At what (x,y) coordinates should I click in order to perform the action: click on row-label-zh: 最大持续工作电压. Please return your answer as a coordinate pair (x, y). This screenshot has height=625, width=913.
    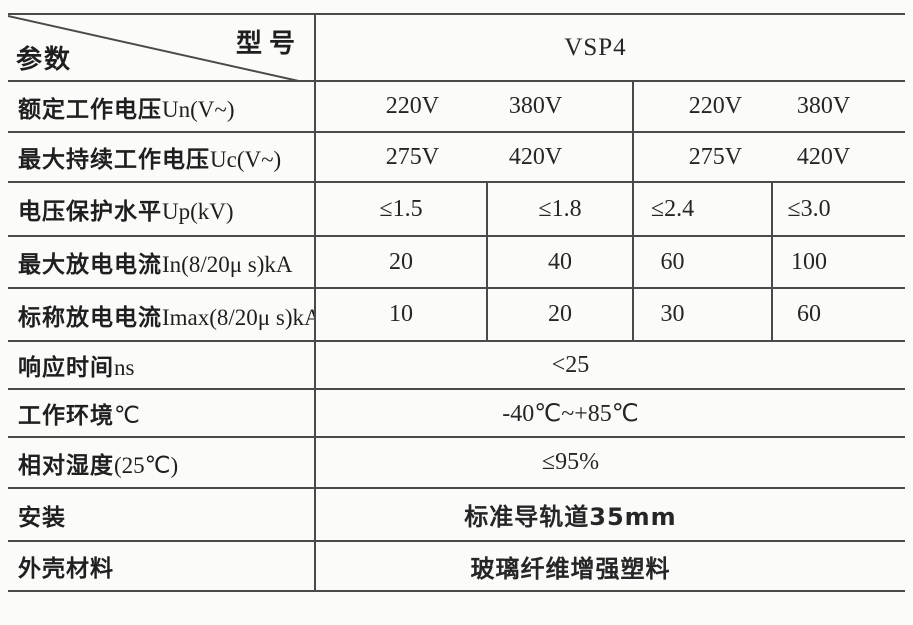
    Looking at the image, I should click on (114, 160).